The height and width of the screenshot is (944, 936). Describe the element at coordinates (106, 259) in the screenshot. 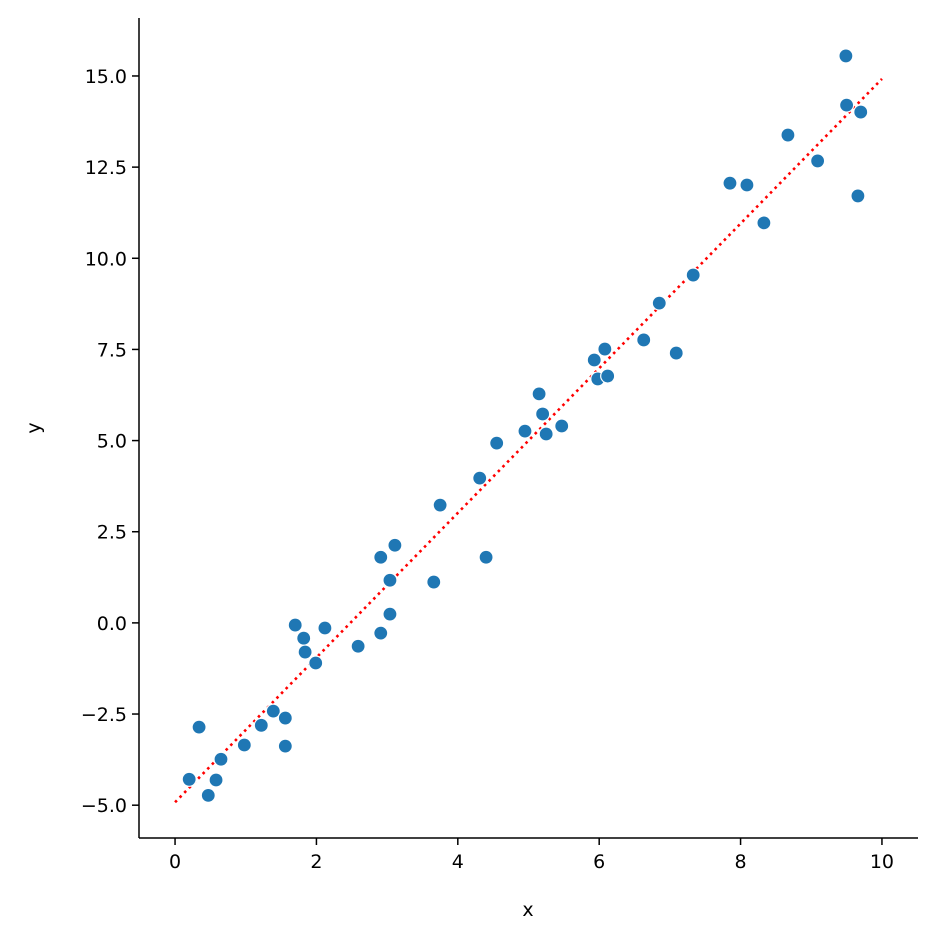

I see `y-tick-label: 10.0` at that location.